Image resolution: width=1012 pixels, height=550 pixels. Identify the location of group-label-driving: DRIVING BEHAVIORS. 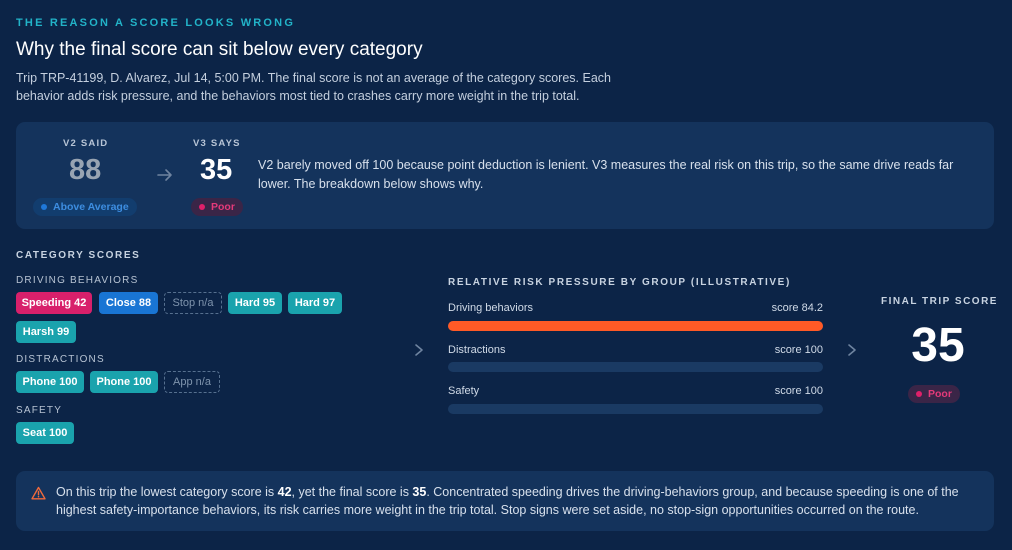
(77, 280).